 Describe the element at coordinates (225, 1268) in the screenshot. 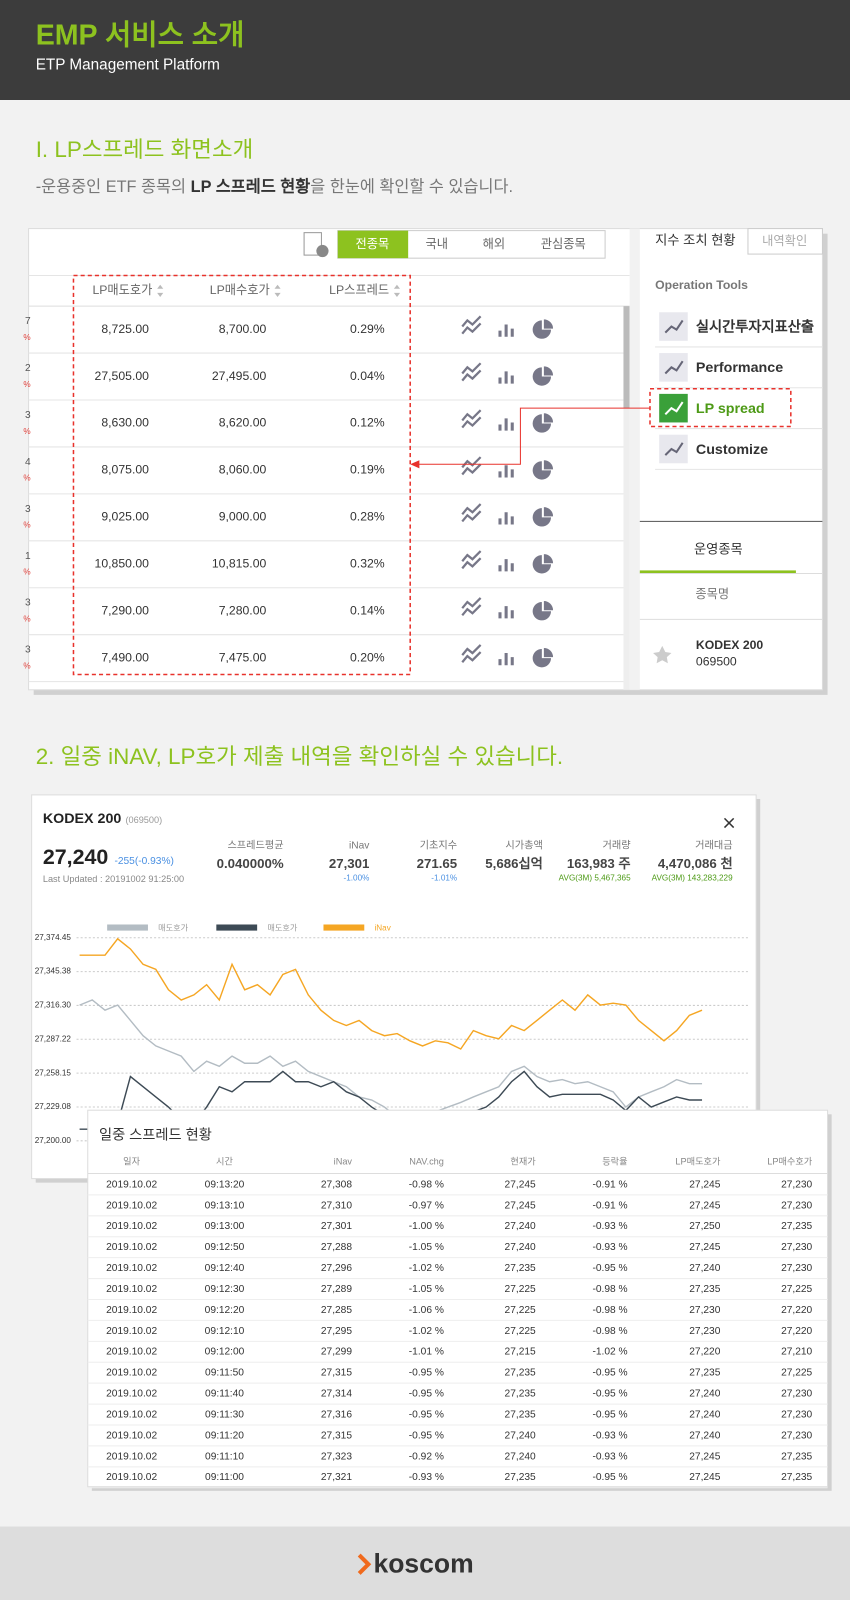

I see `table-cell: 09:12:40` at that location.